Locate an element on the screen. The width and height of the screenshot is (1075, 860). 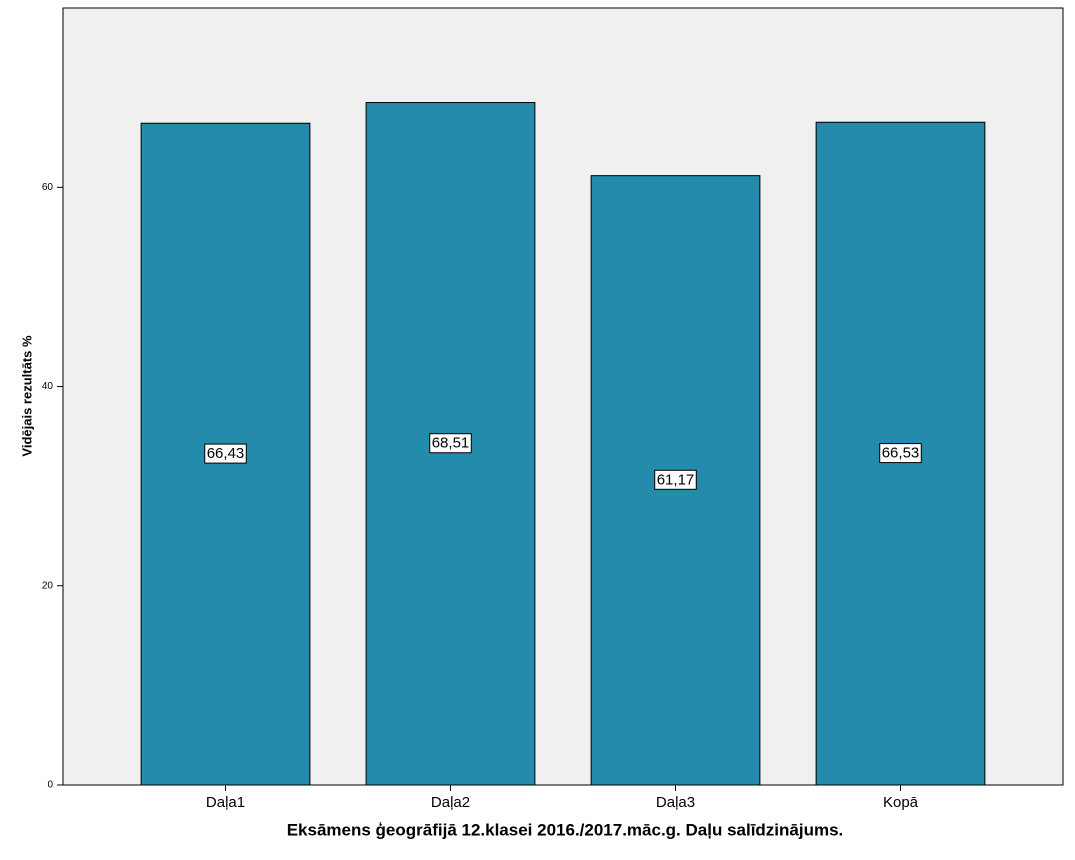
y-tick-label: 20 is located at coordinates (48, 585).